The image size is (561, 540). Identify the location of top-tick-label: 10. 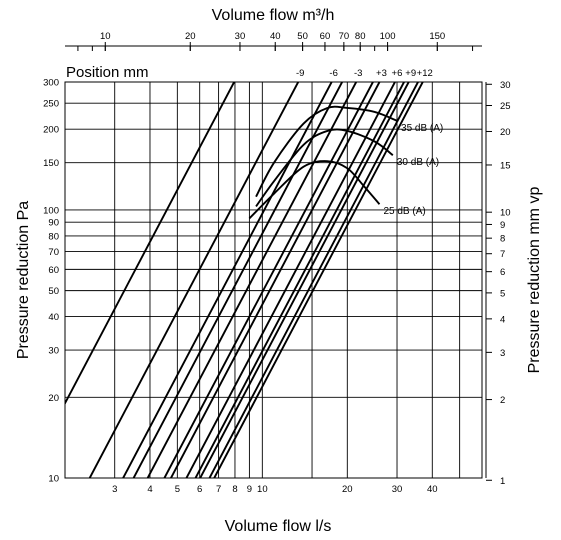
(105, 36).